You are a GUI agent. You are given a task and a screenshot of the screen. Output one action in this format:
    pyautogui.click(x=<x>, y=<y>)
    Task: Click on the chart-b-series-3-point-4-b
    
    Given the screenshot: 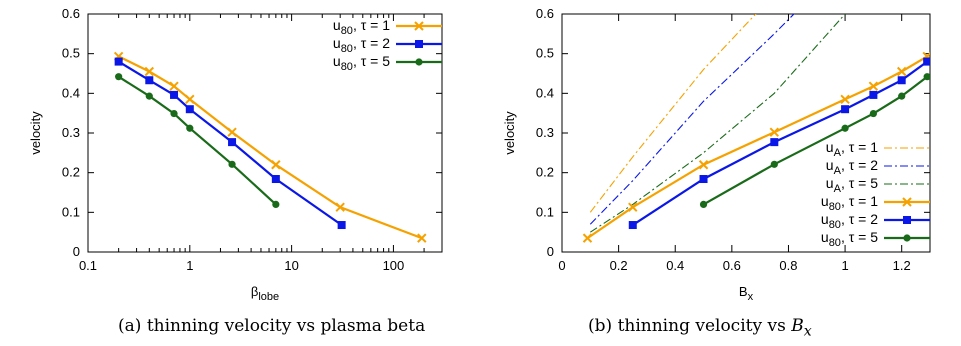 What is the action you would take?
    pyautogui.click(x=845, y=99)
    